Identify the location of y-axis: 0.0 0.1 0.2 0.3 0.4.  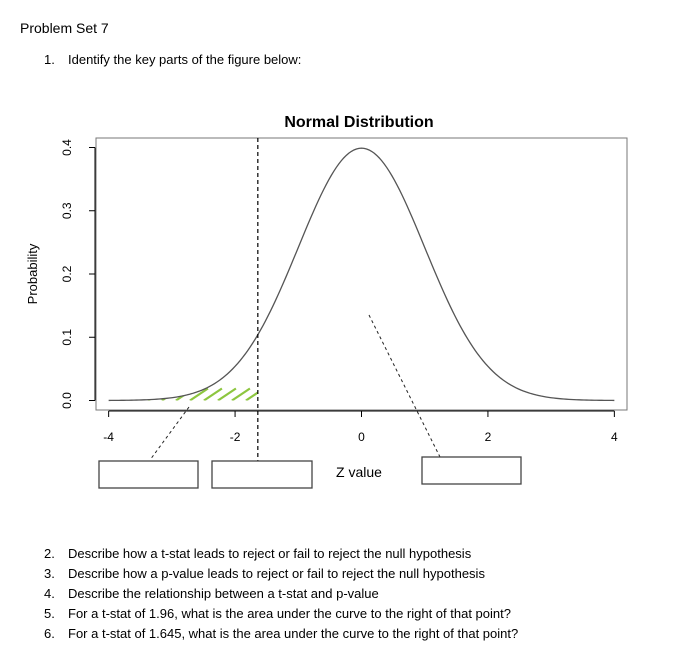
(78, 274).